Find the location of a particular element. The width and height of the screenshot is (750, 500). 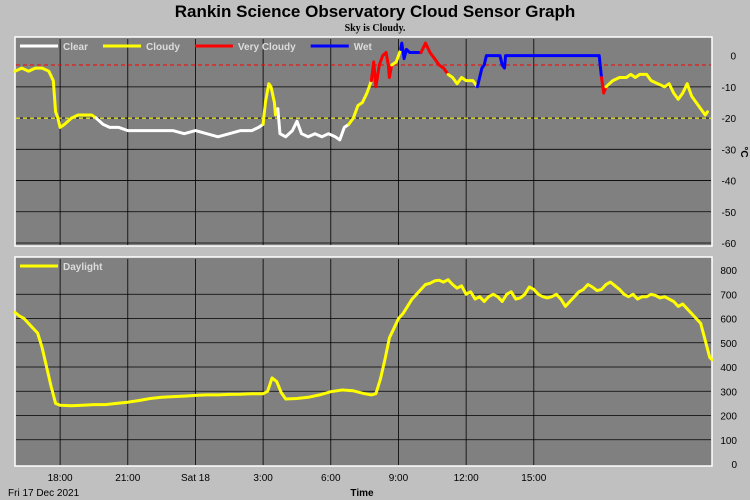

top-y-tick-label: -10 is located at coordinates (729, 88).